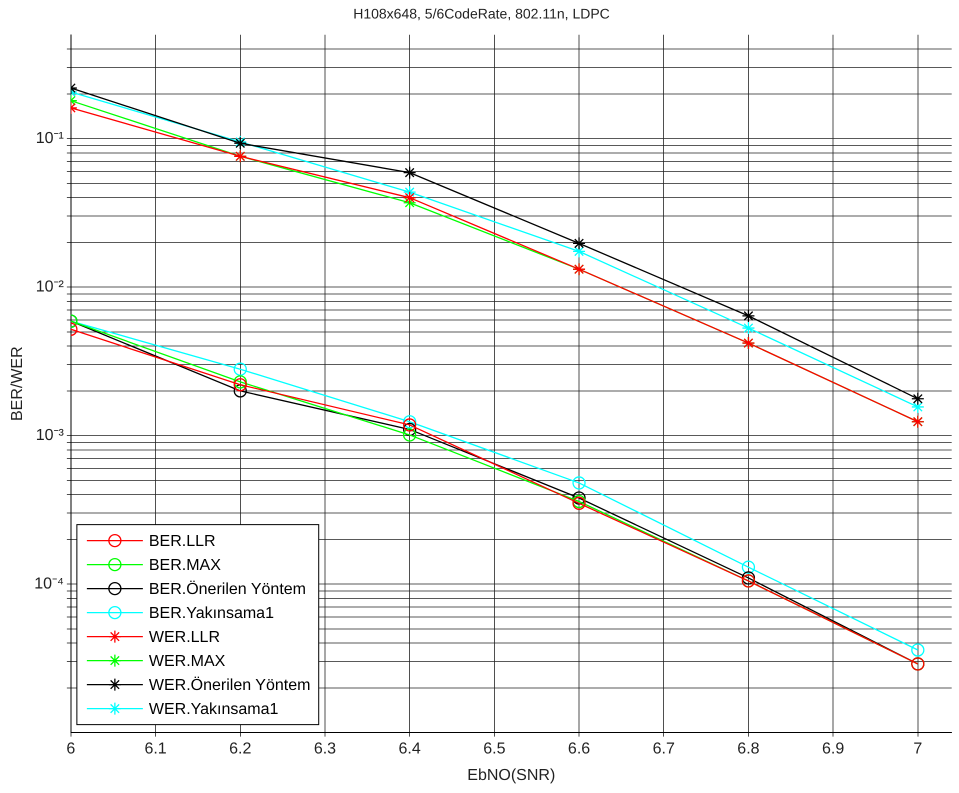  What do you see at coordinates (182, 541) in the screenshot?
I see `legend-label: BER.LLR` at bounding box center [182, 541].